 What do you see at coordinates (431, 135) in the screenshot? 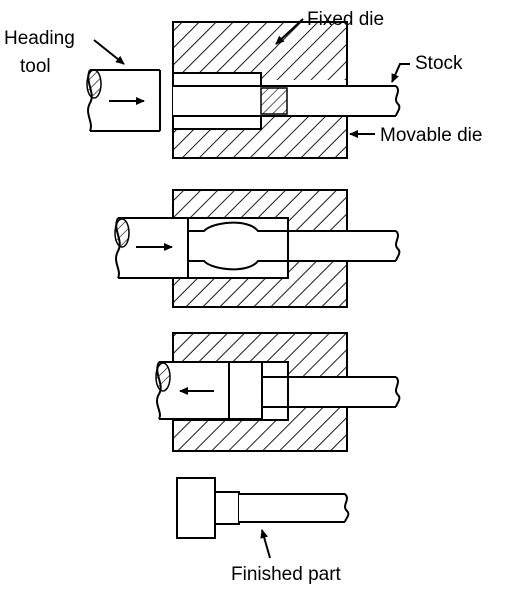
I see `label-movable-die: Movable die` at bounding box center [431, 135].